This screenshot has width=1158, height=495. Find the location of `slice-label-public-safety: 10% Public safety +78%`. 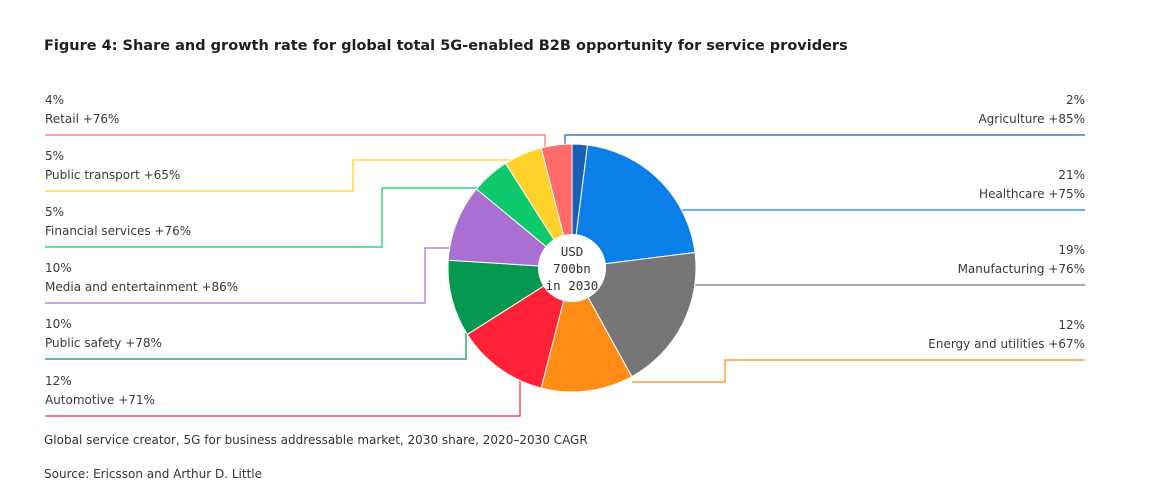

slice-label-public-safety: 10% Public safety +78% is located at coordinates (103, 334).